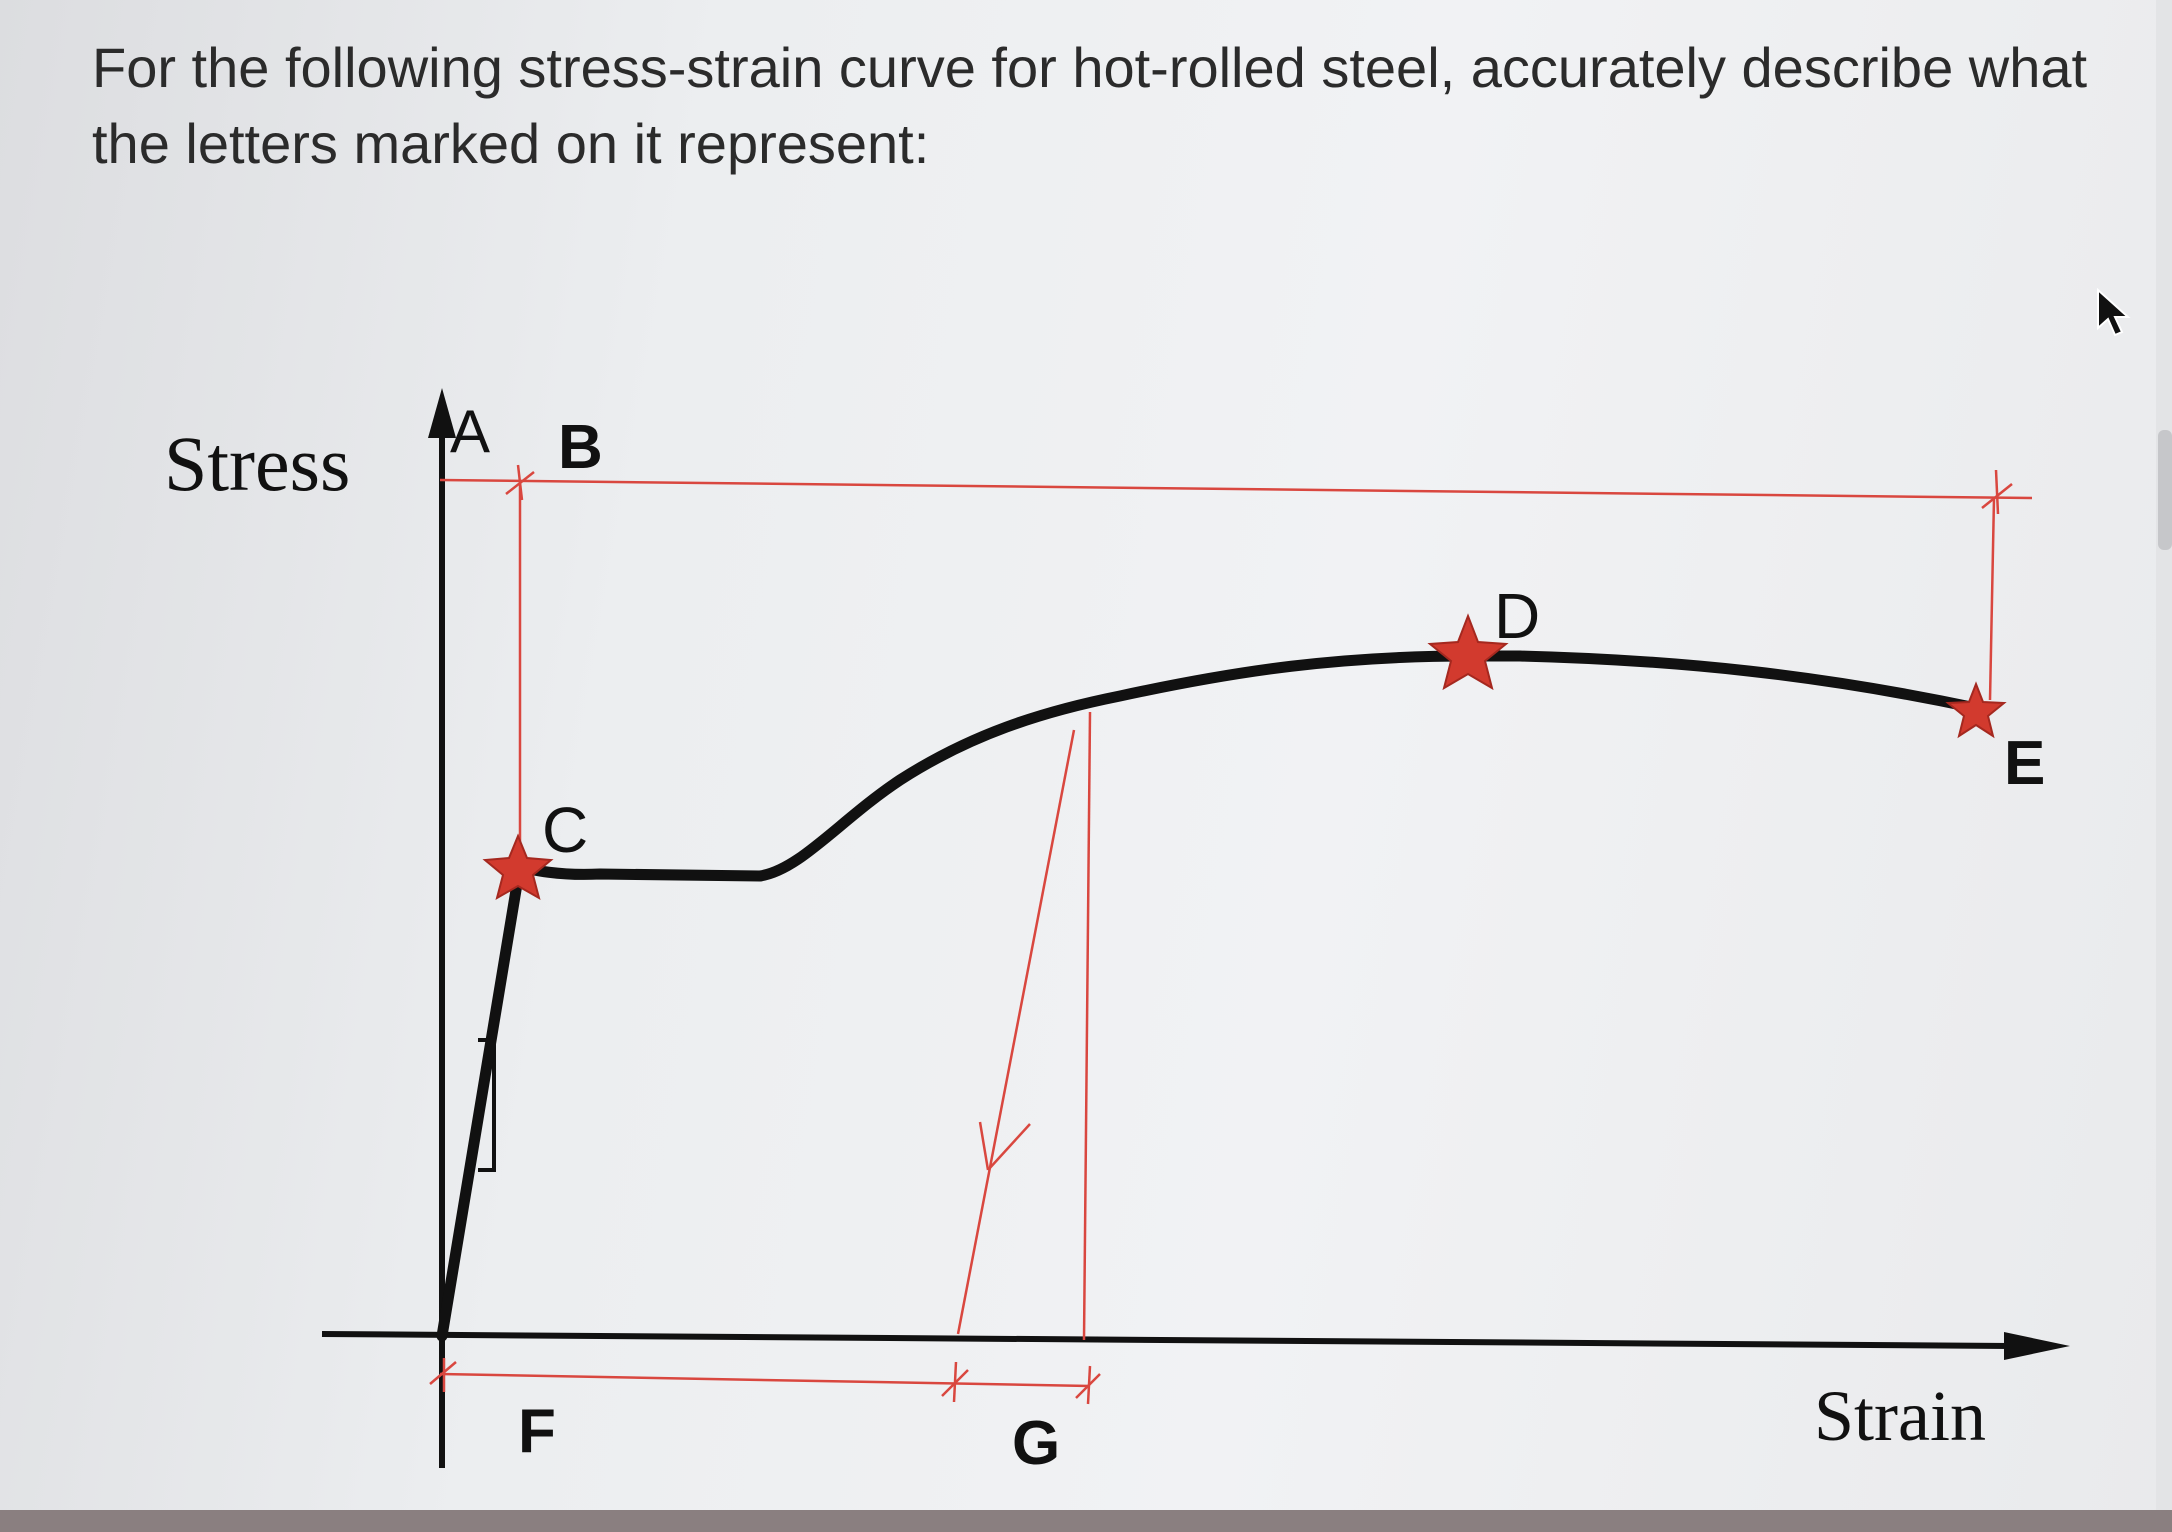 The height and width of the screenshot is (1532, 2172). Describe the element at coordinates (2037, 1346) in the screenshot. I see `x-axis-arrowhead` at that location.